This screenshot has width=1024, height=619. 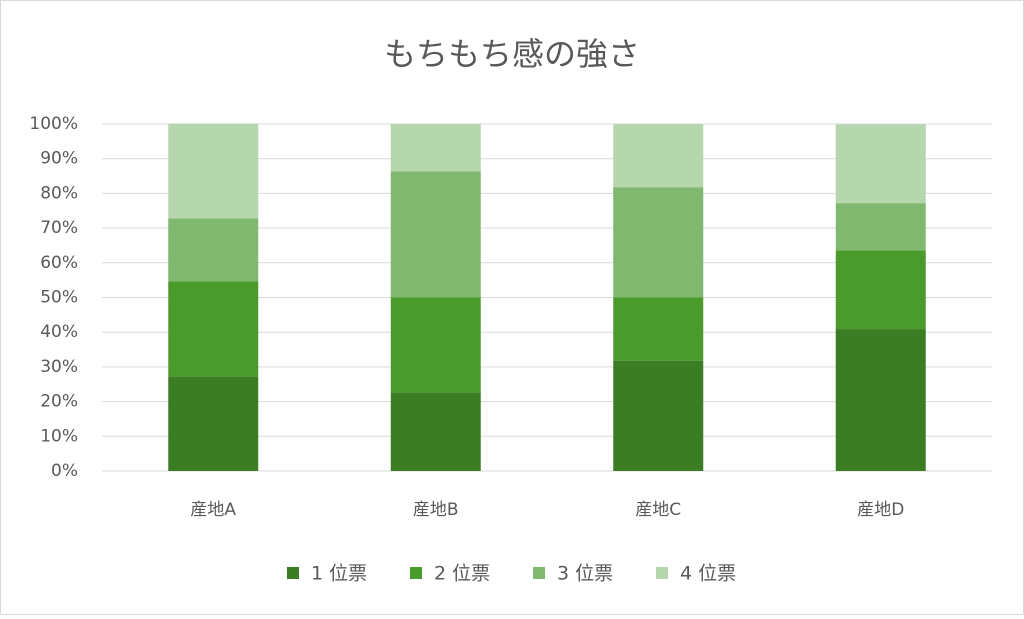 What do you see at coordinates (53, 124) in the screenshot?
I see `y-tick-label: 100%` at bounding box center [53, 124].